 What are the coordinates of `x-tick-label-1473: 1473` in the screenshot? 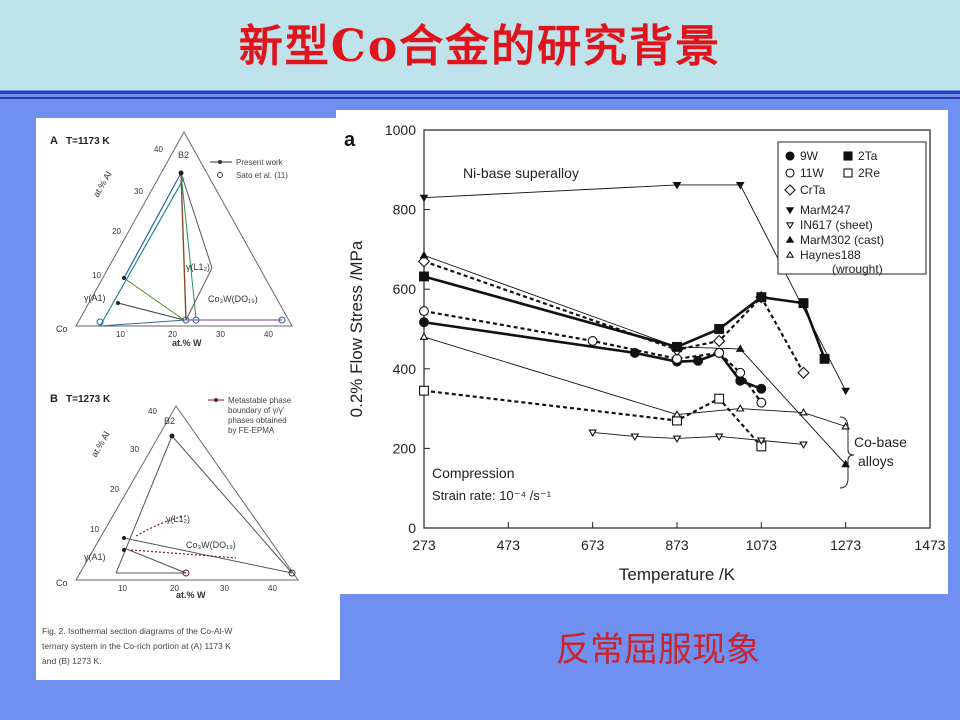 It's located at (929, 545).